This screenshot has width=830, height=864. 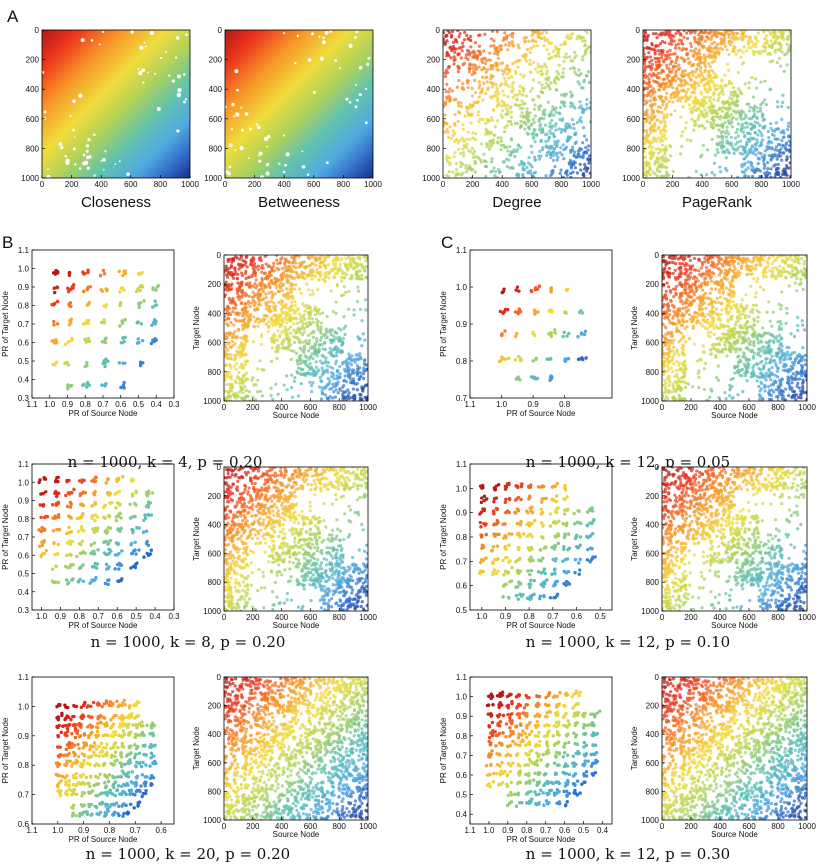 What do you see at coordinates (762, 184) in the screenshot?
I see `x-tick-label: 800` at bounding box center [762, 184].